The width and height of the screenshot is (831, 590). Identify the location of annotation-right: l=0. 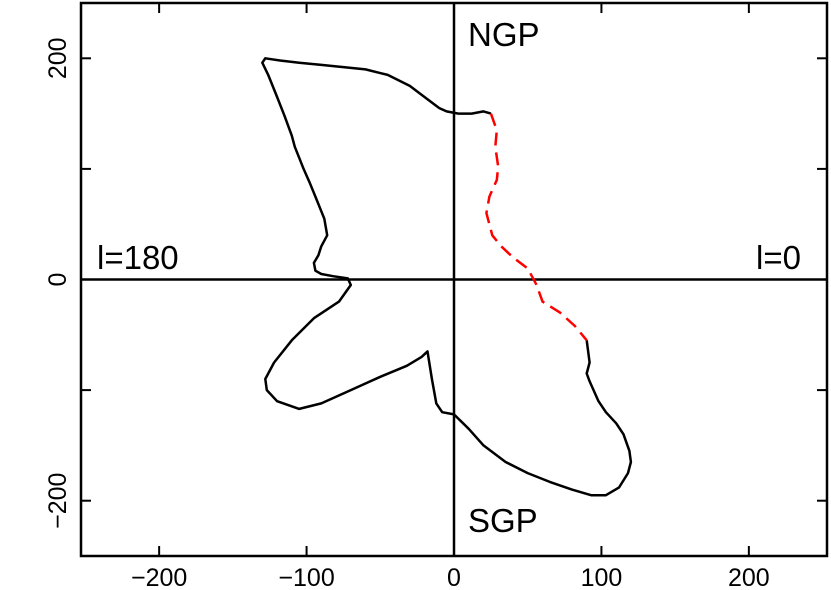
(778, 257).